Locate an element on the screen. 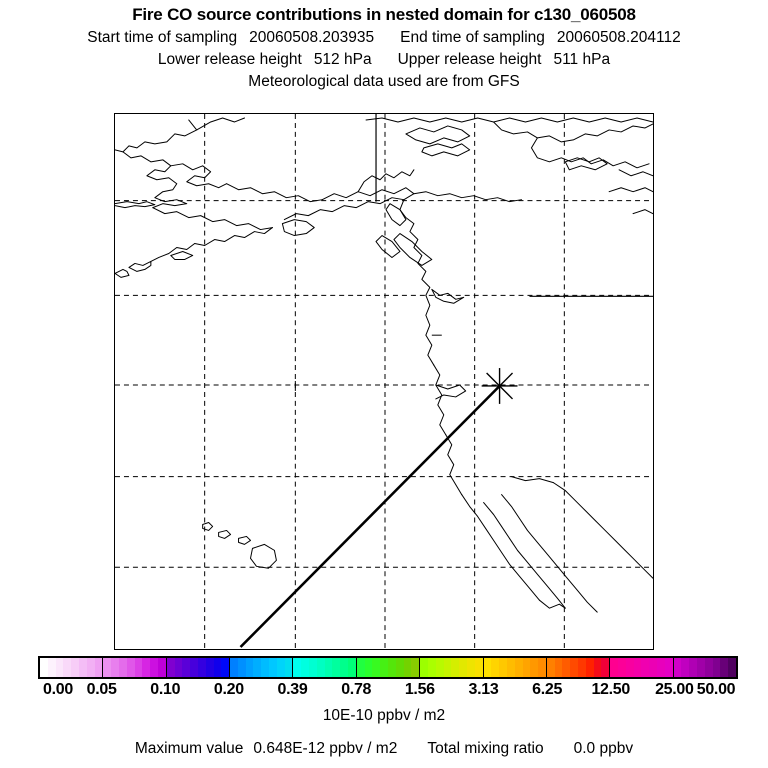 The height and width of the screenshot is (768, 768). coastline-washington-oregon is located at coordinates (430, 330).